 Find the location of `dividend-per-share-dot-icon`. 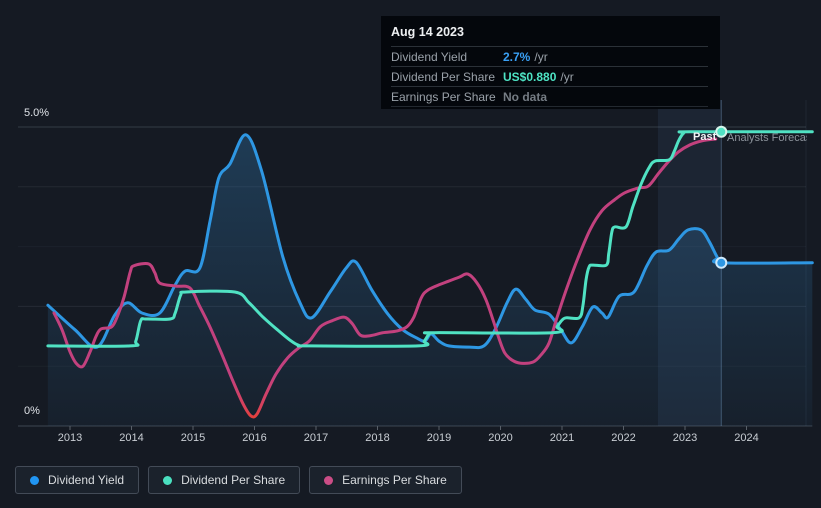

dividend-per-share-dot-icon is located at coordinates (168, 480).